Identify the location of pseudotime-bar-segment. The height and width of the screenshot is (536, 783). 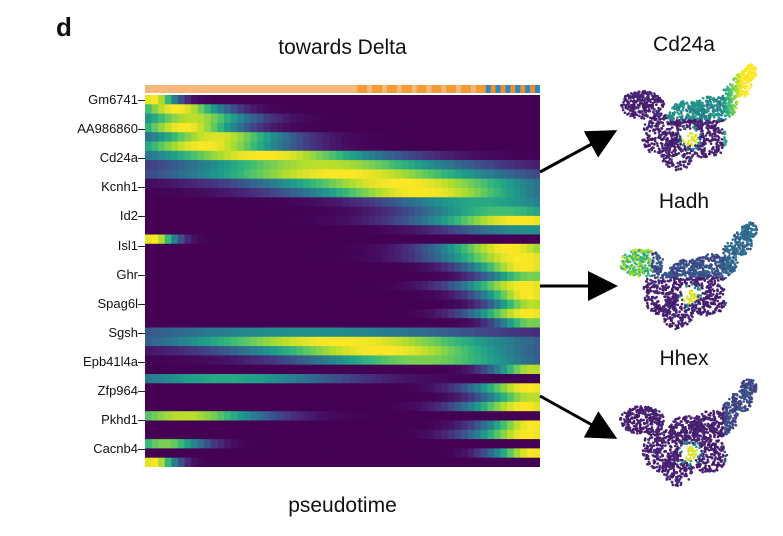
(518, 89).